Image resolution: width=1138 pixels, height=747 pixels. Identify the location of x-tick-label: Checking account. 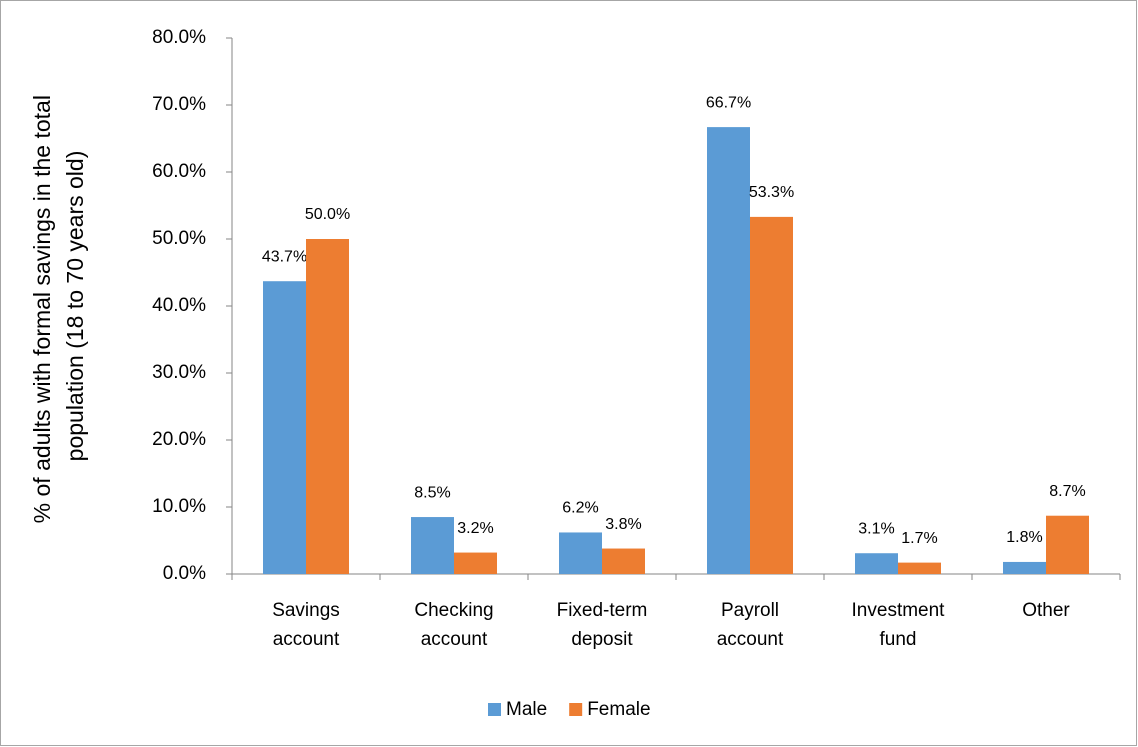
(454, 625).